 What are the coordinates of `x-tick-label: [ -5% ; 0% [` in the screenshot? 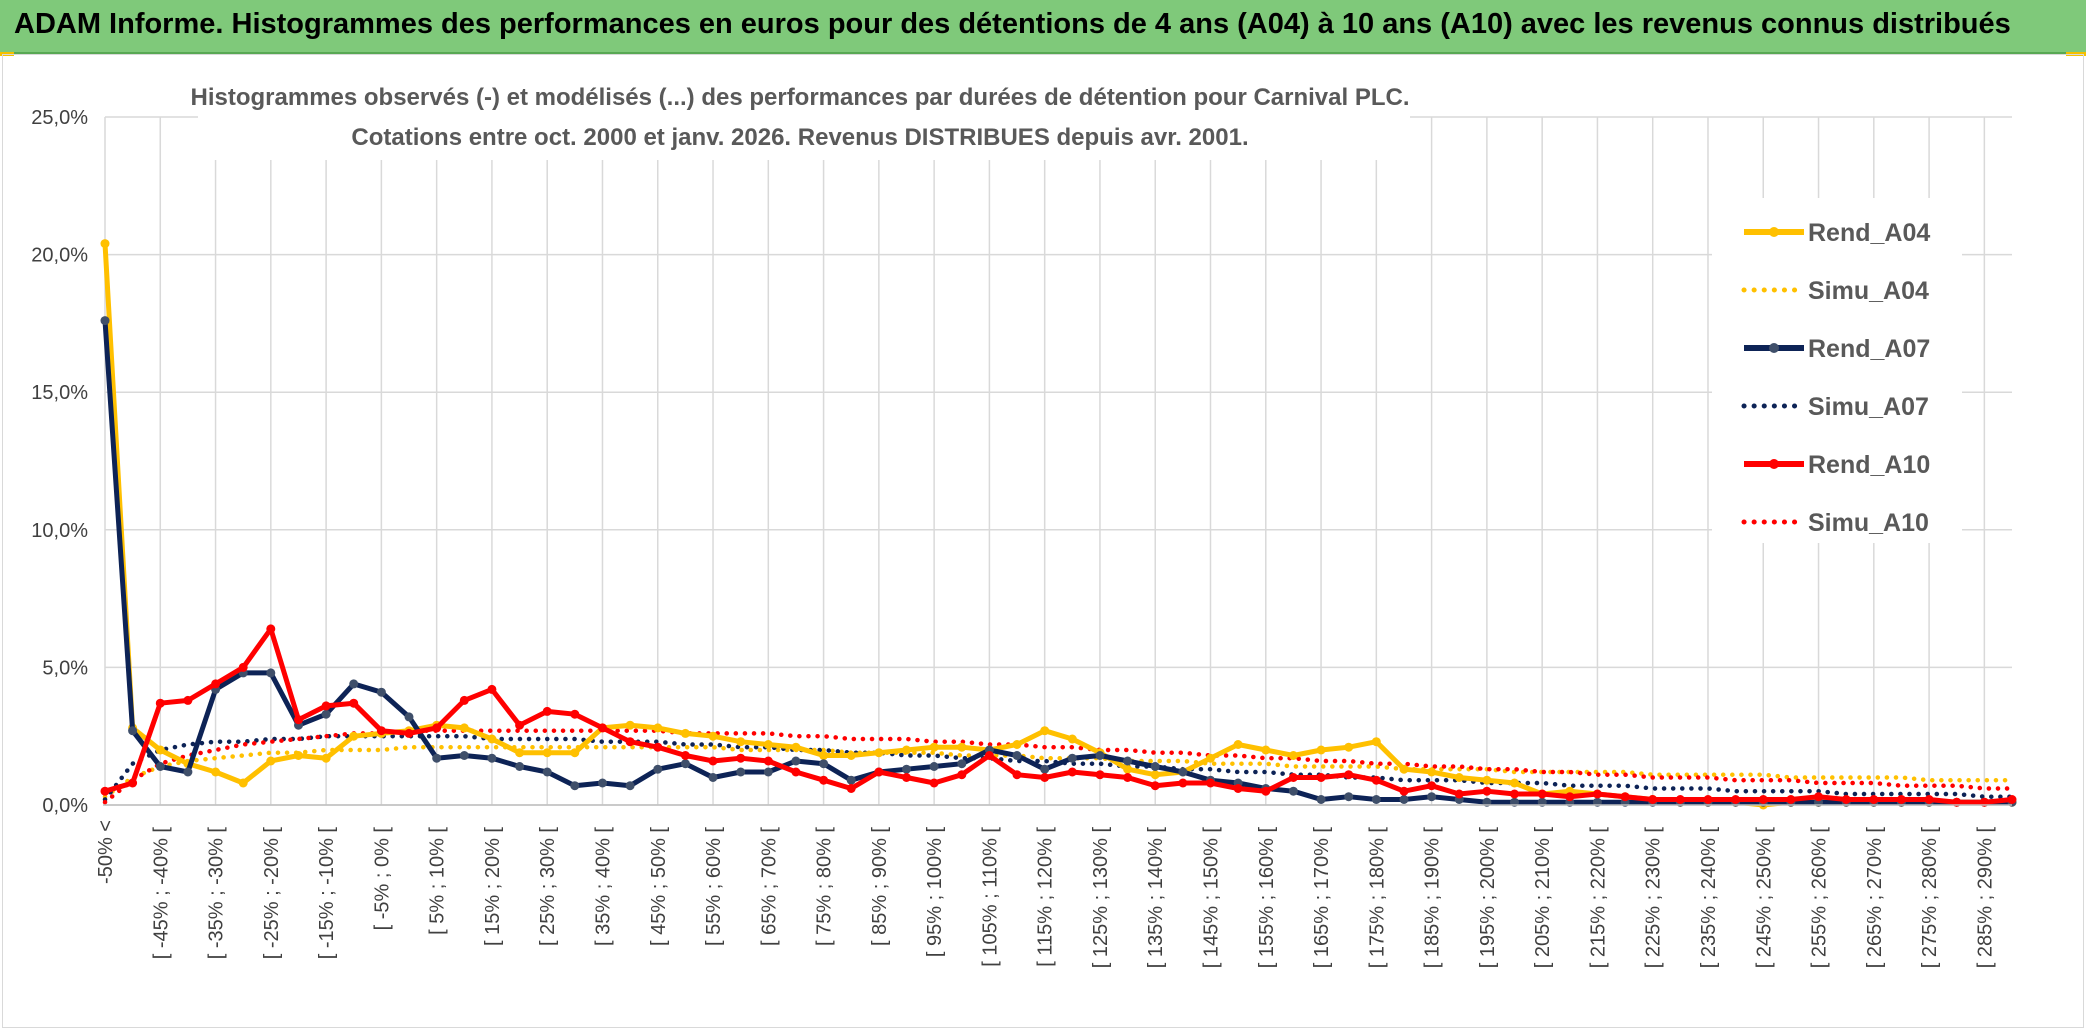 It's located at (382, 879).